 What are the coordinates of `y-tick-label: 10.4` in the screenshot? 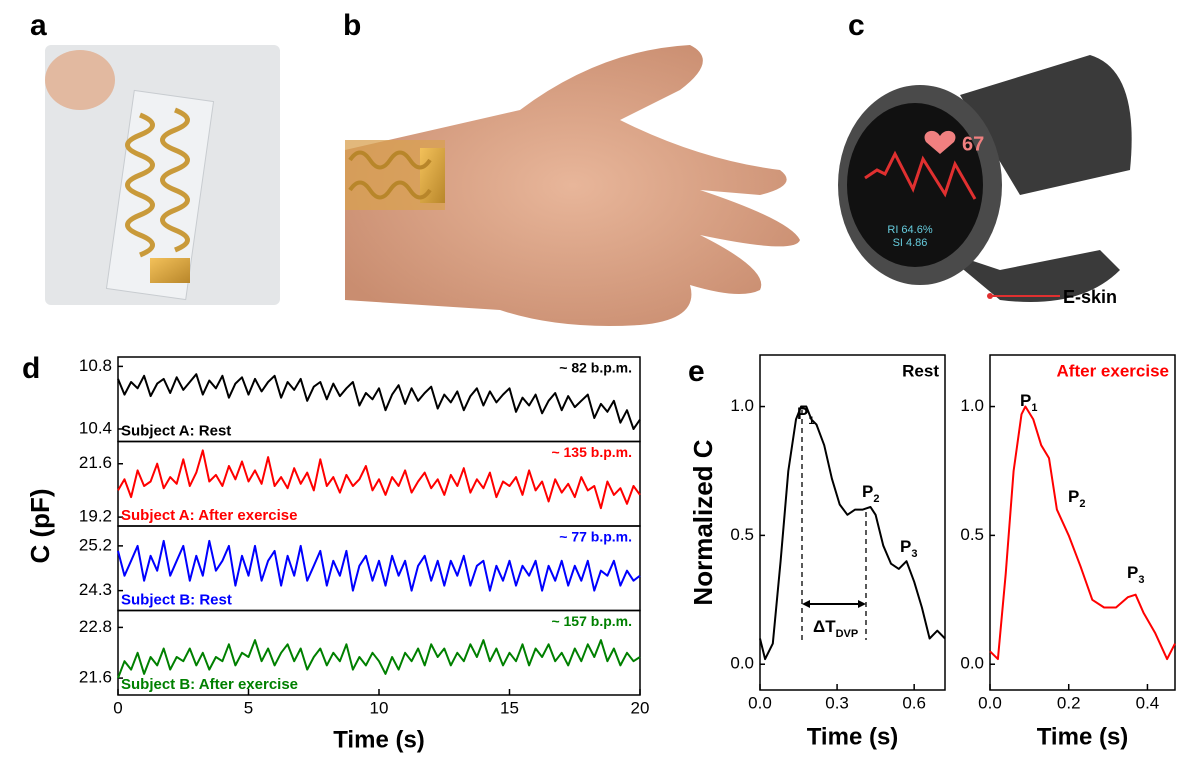 It's located at (95, 427).